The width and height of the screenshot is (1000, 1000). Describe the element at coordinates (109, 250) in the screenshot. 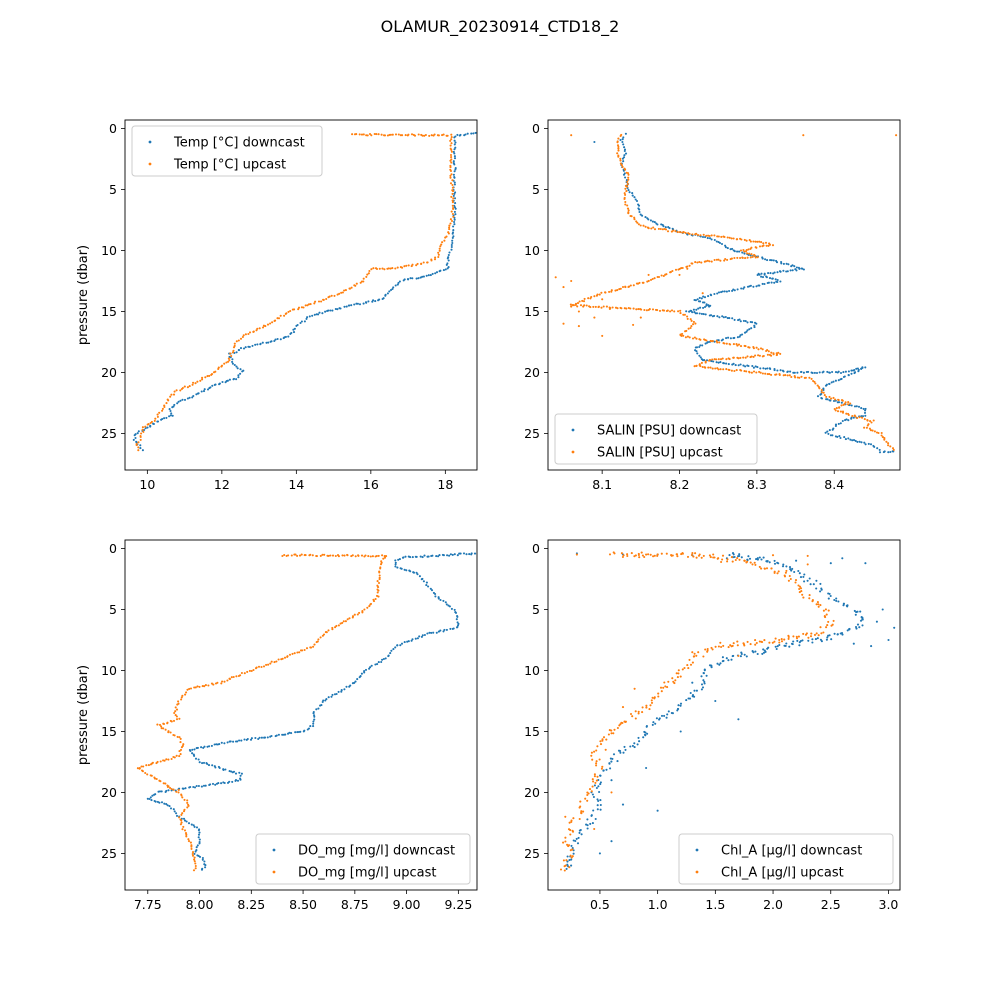

I see `y-tick-label: 10` at that location.